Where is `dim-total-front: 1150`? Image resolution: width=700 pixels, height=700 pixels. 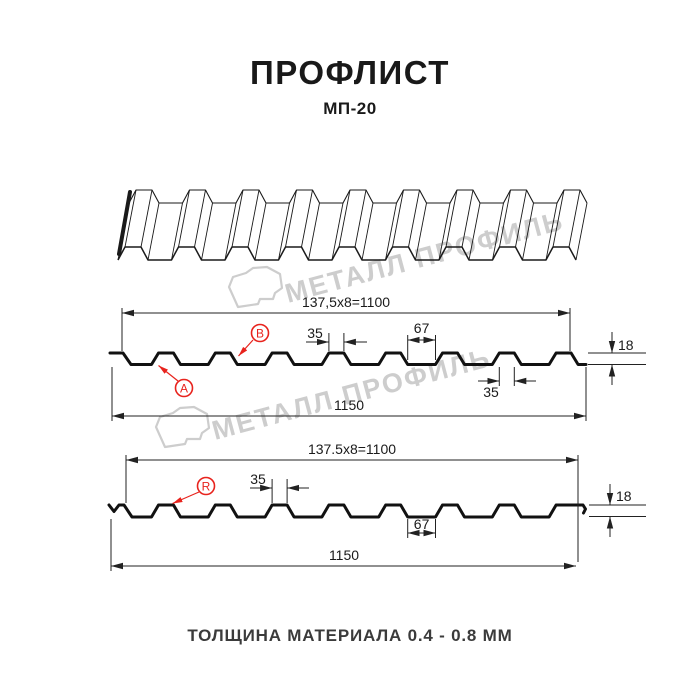
dim-total-front: 1150 is located at coordinates (349, 405).